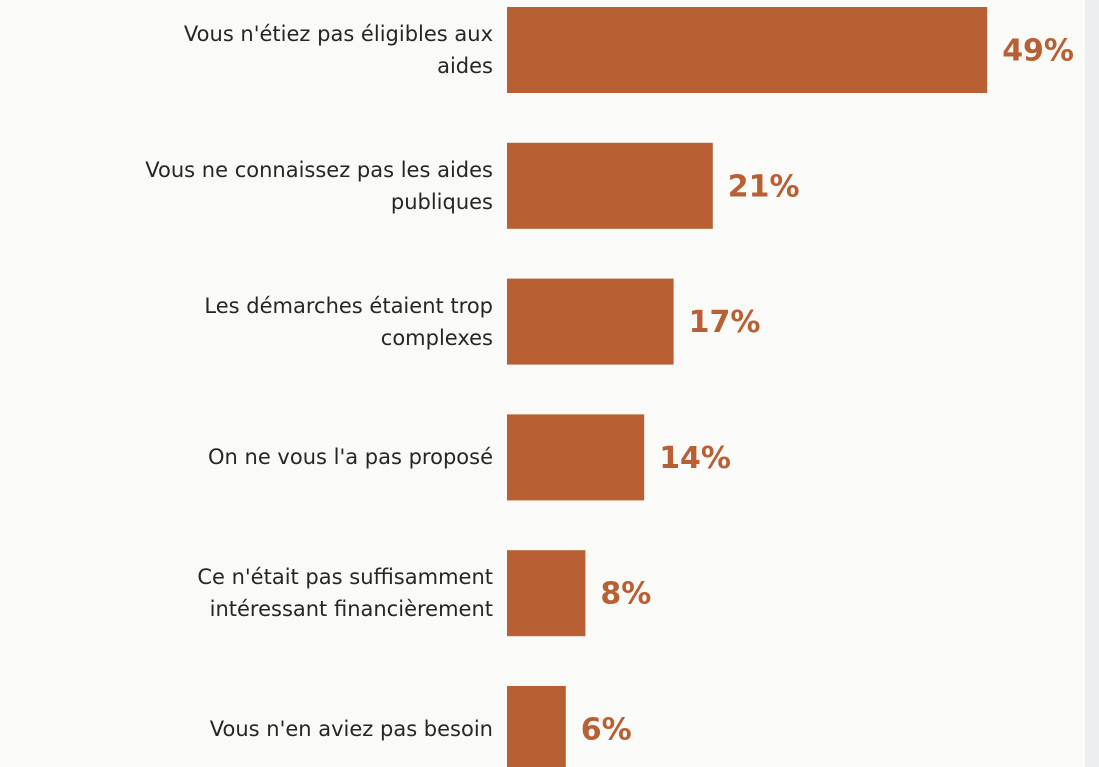 This screenshot has width=1099, height=767. I want to click on category-label: Vous n'étiez pas éligibles aux aides, so click(338, 50).